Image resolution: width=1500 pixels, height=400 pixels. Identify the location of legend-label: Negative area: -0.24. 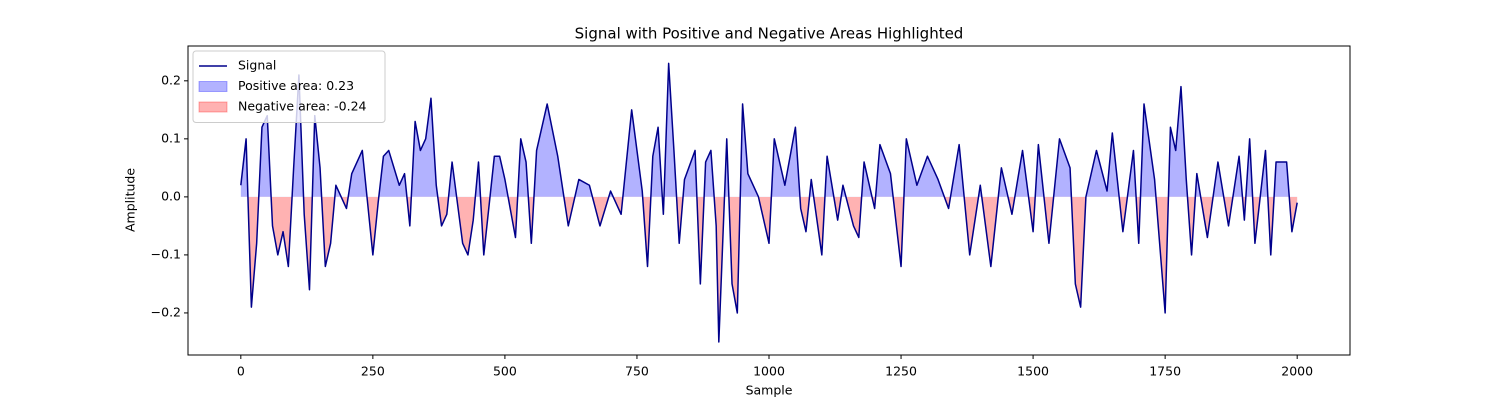
(302, 106).